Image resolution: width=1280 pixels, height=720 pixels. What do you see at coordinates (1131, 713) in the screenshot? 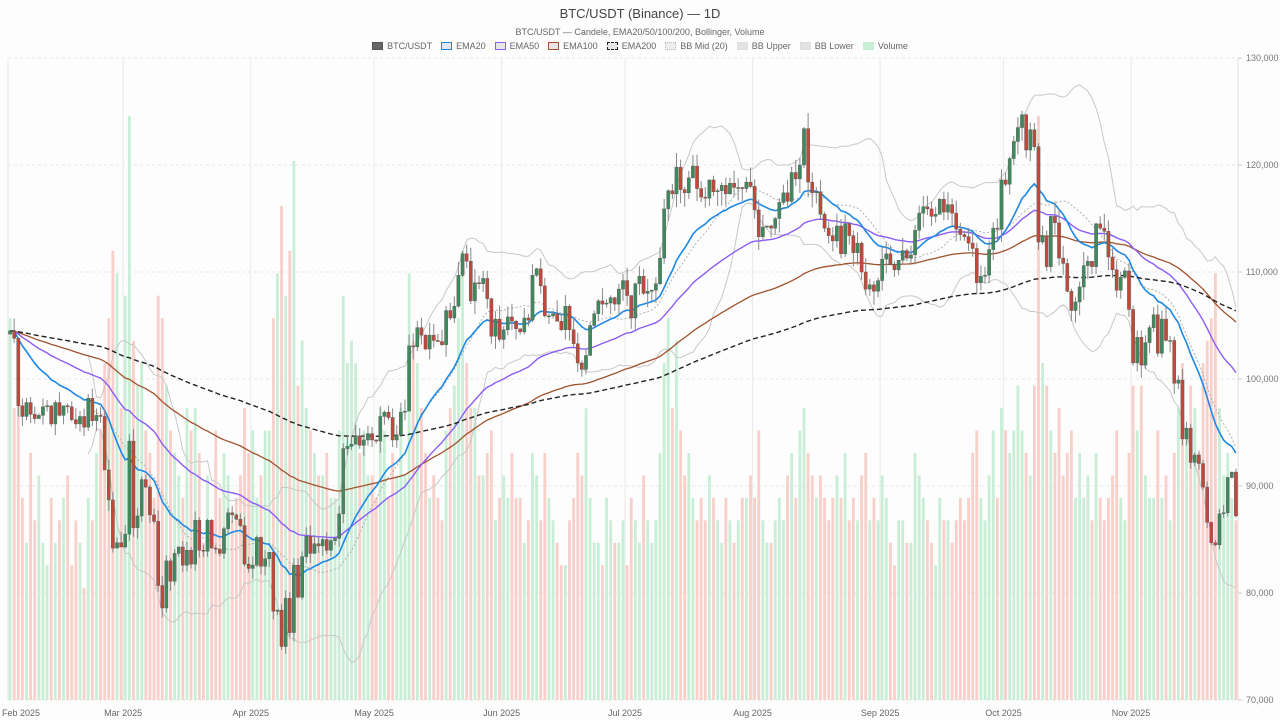
I see `x-tick-label: Nov 2025` at bounding box center [1131, 713].